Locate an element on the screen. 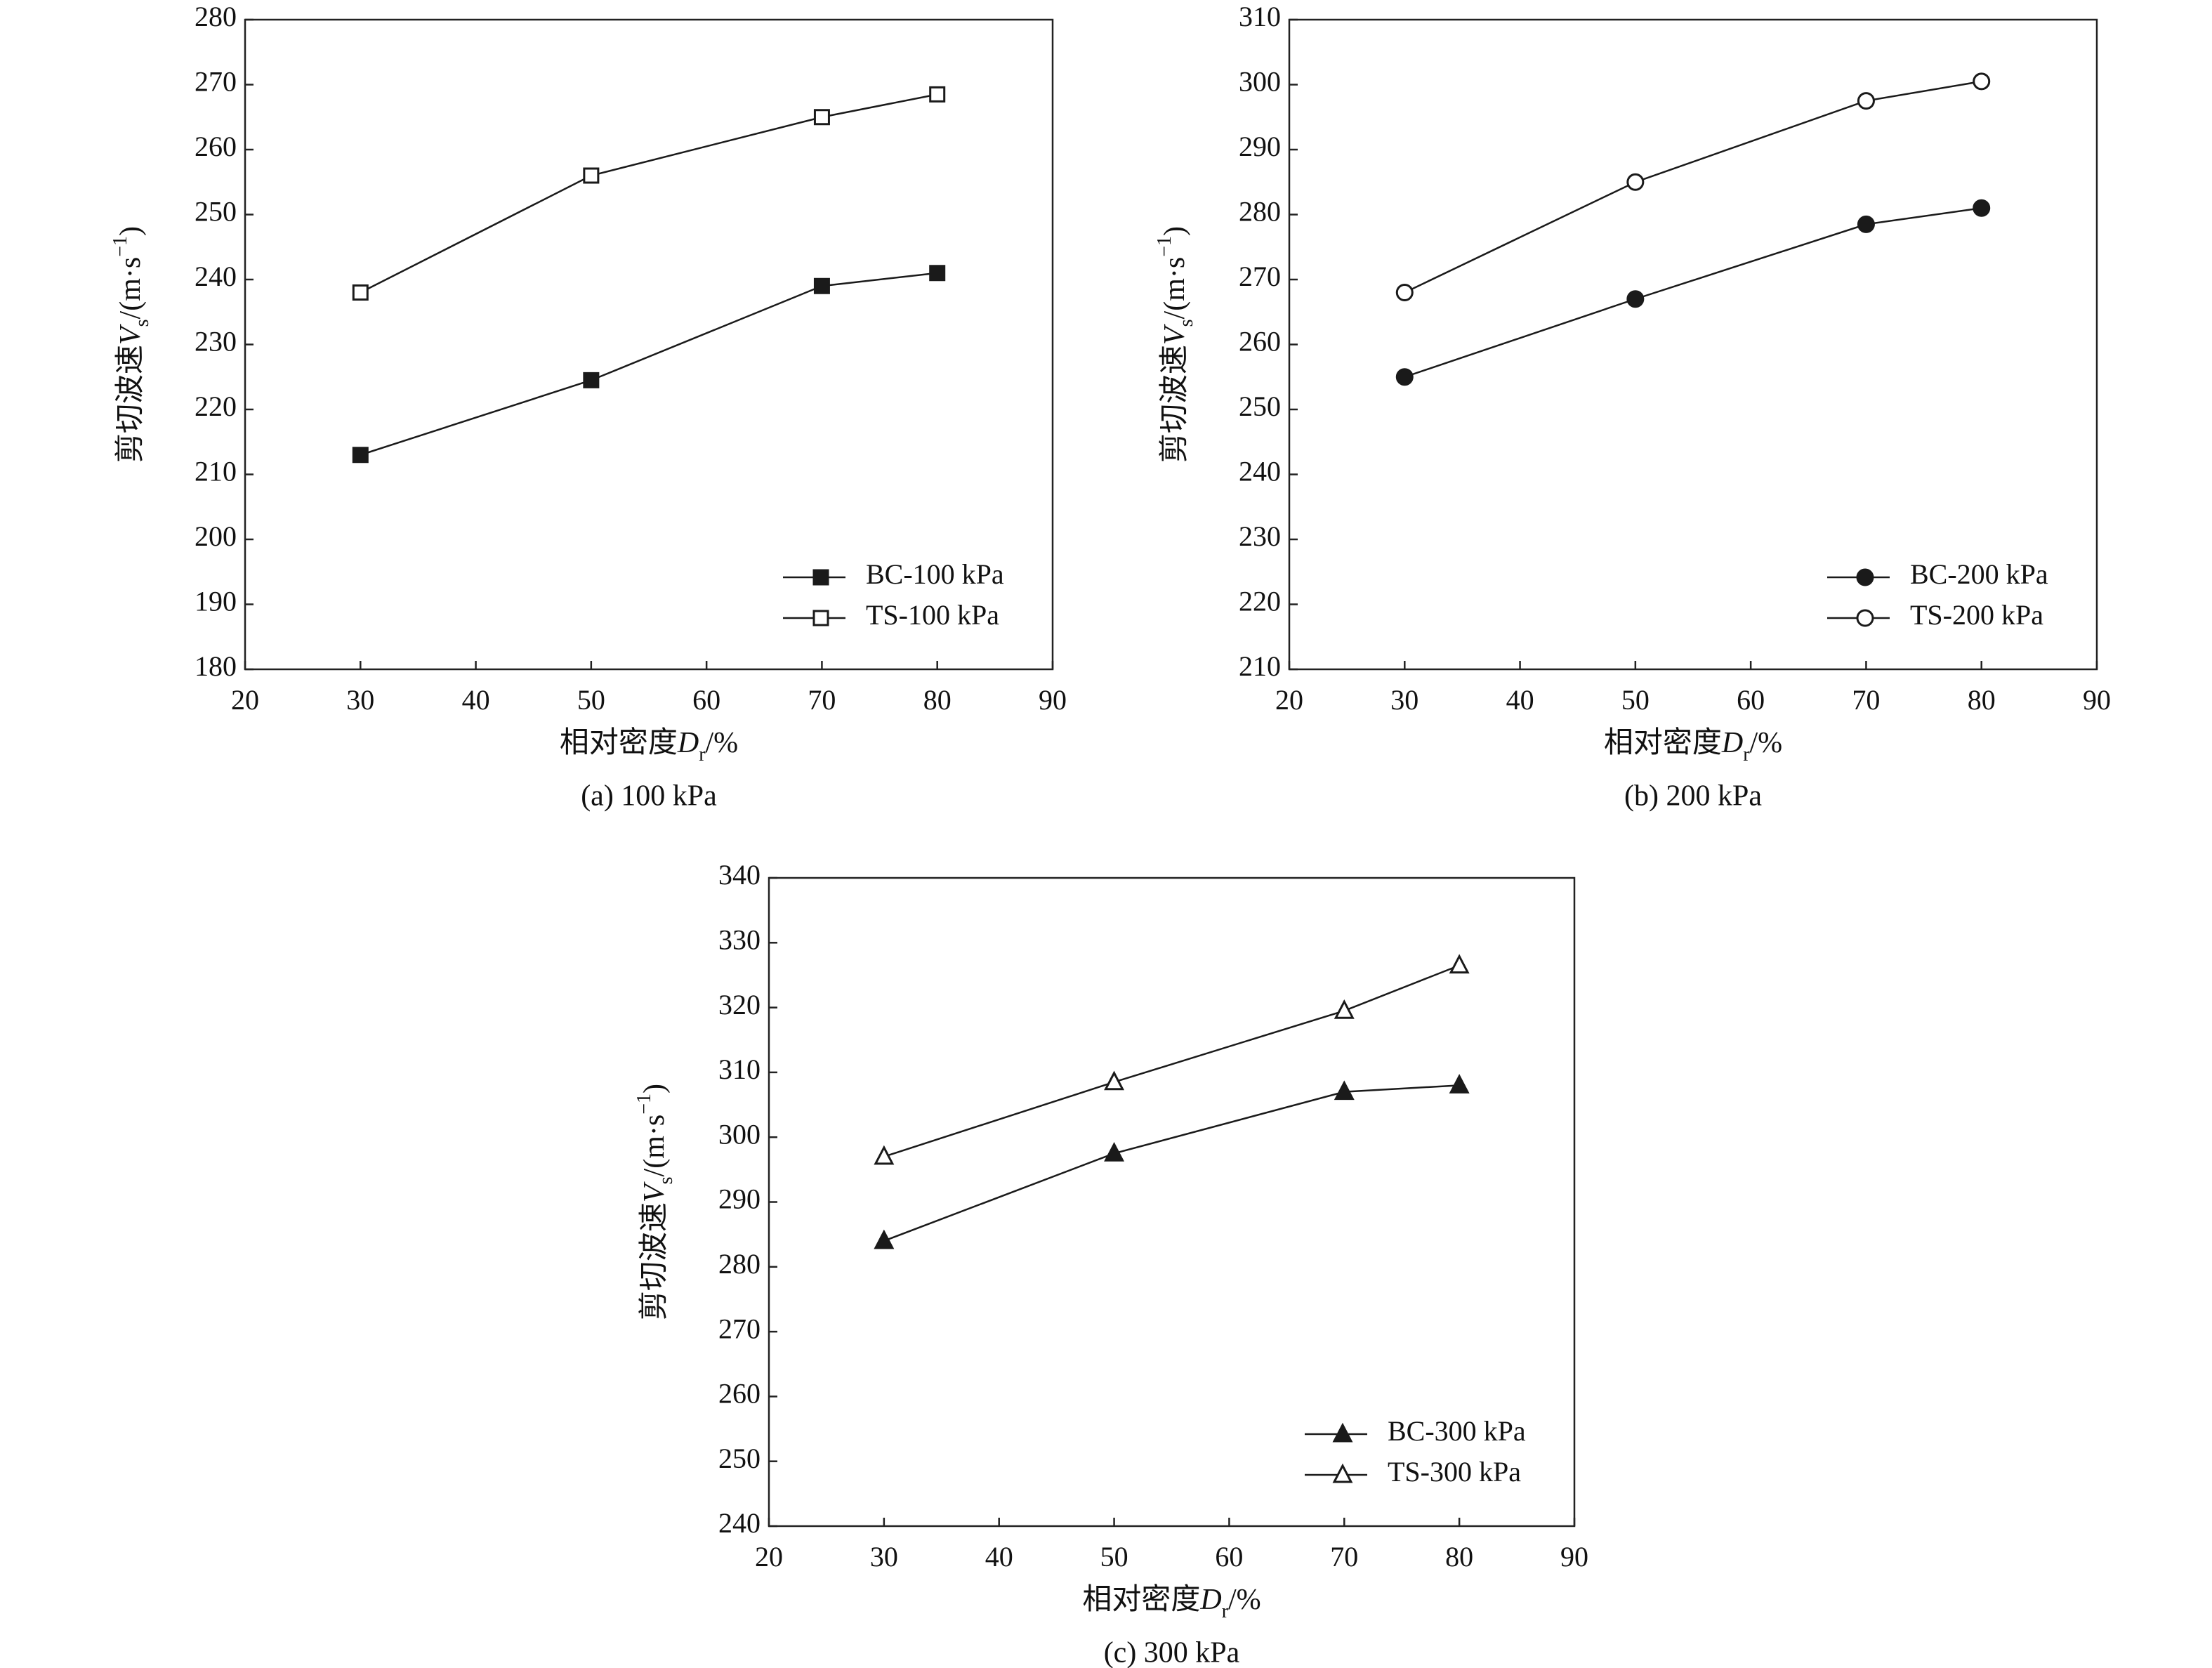  legend-label: TS-100 kPa is located at coordinates (932, 615).